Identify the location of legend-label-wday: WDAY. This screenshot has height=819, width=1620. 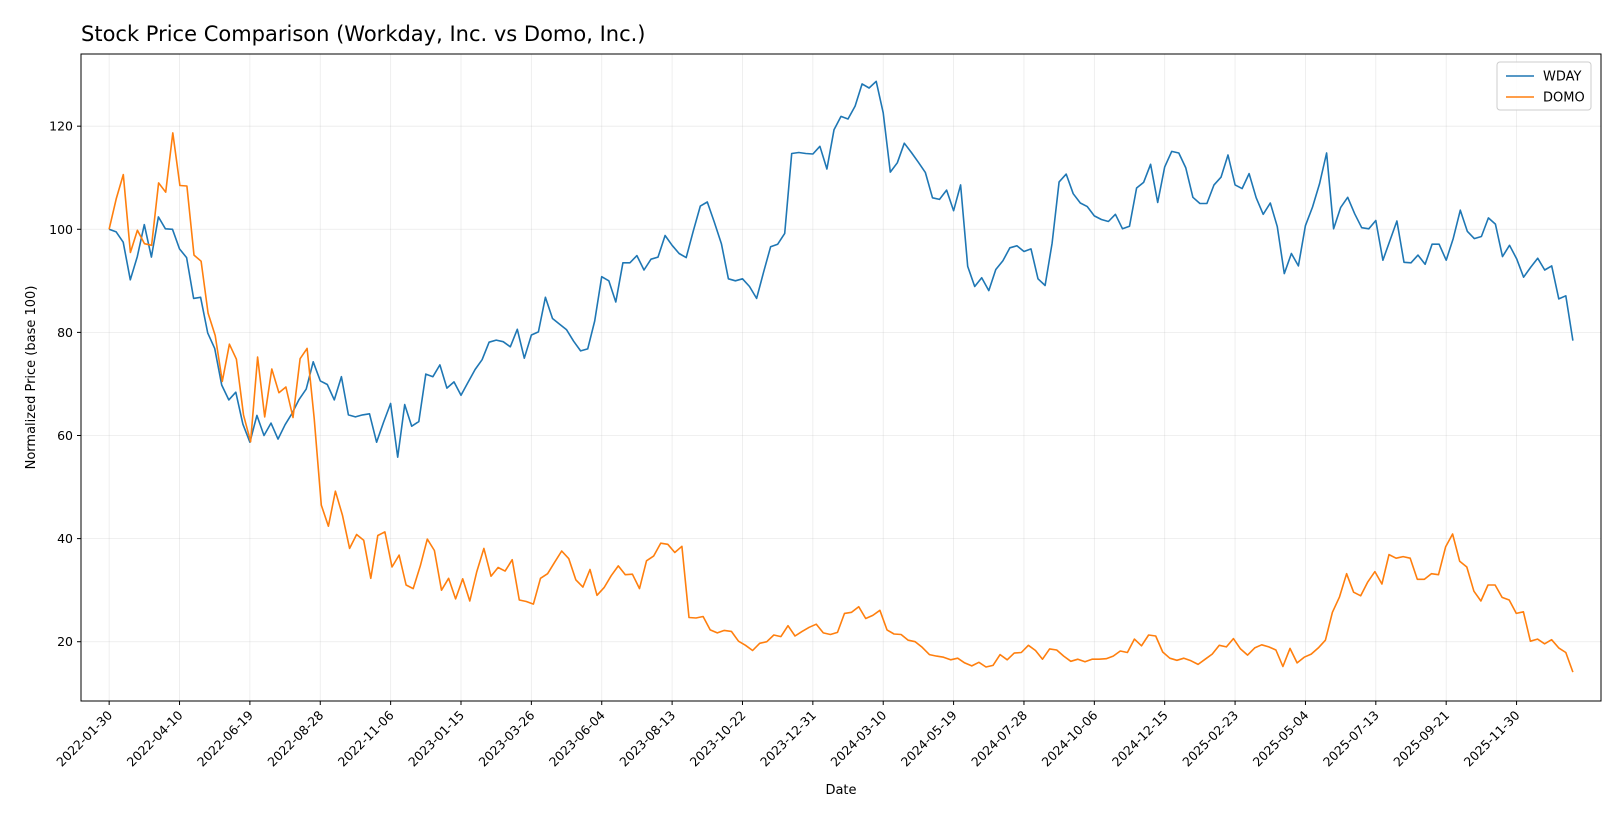
(1562, 77).